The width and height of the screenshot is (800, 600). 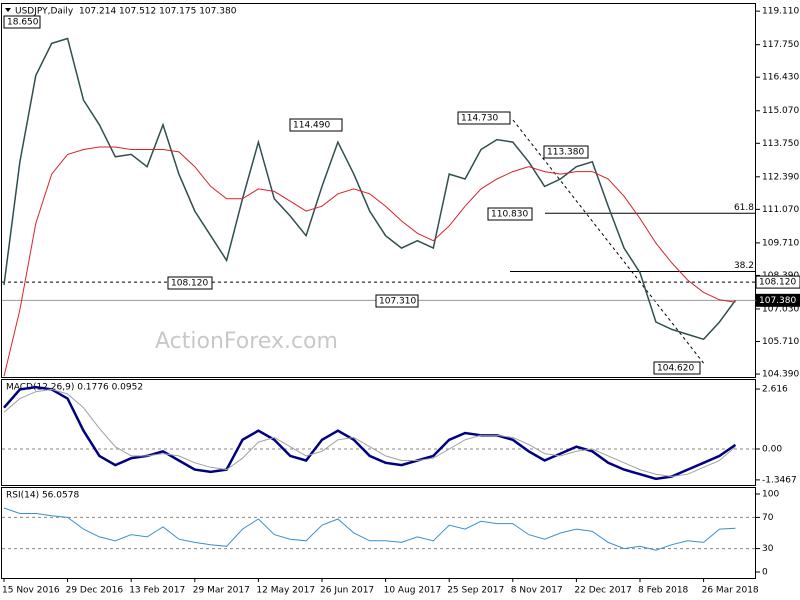 I want to click on x-tick-label: 25 Sep 2017, so click(x=475, y=591).